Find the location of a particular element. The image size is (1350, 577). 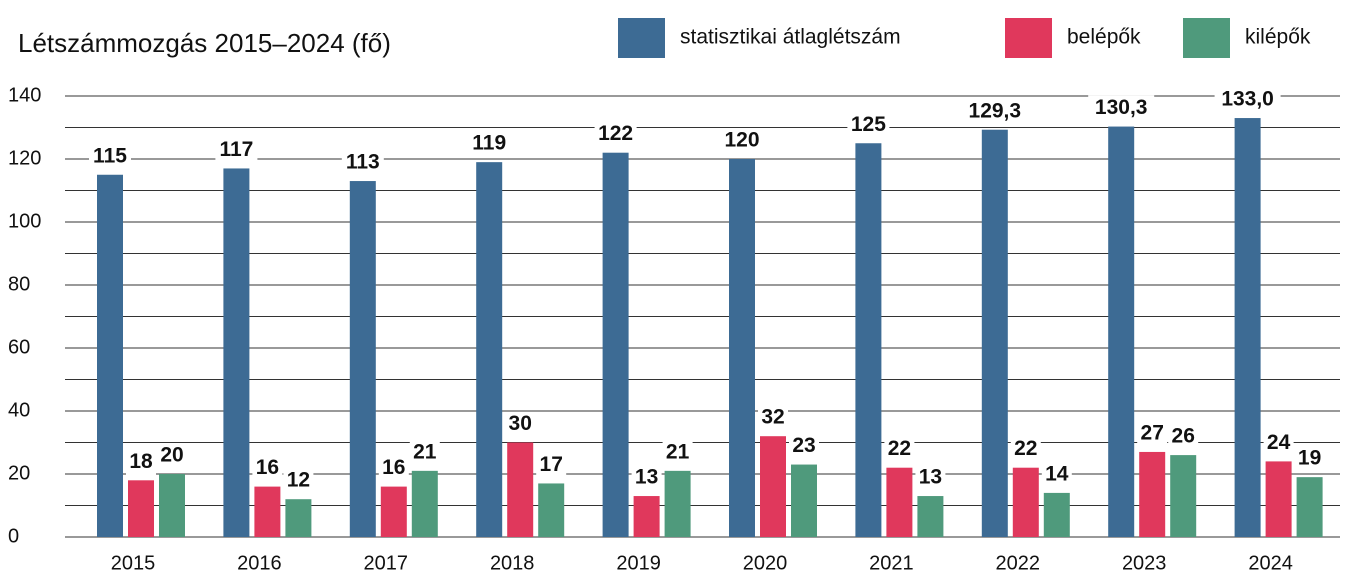

value-label: 17 is located at coordinates (551, 464).